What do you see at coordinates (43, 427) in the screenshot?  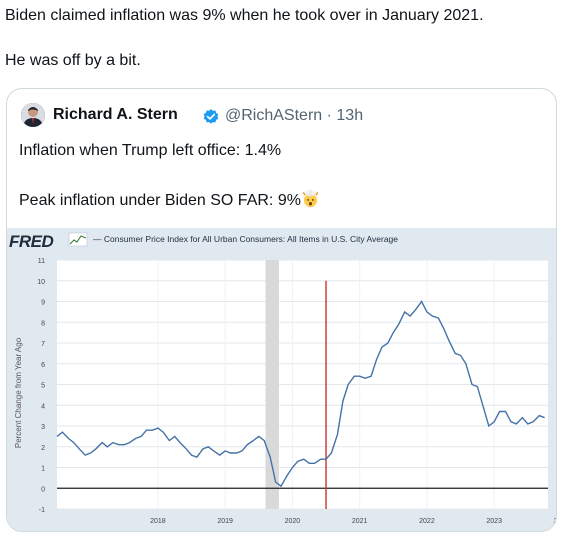 I see `y-tick-label: 3` at bounding box center [43, 427].